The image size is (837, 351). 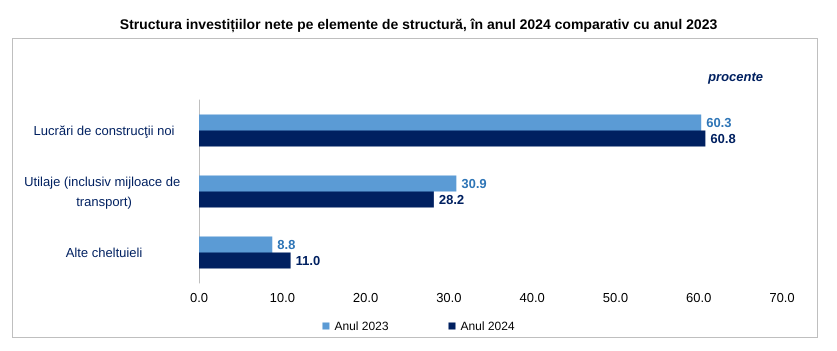 What do you see at coordinates (451, 199) in the screenshot?
I see `data-label: 28.2` at bounding box center [451, 199].